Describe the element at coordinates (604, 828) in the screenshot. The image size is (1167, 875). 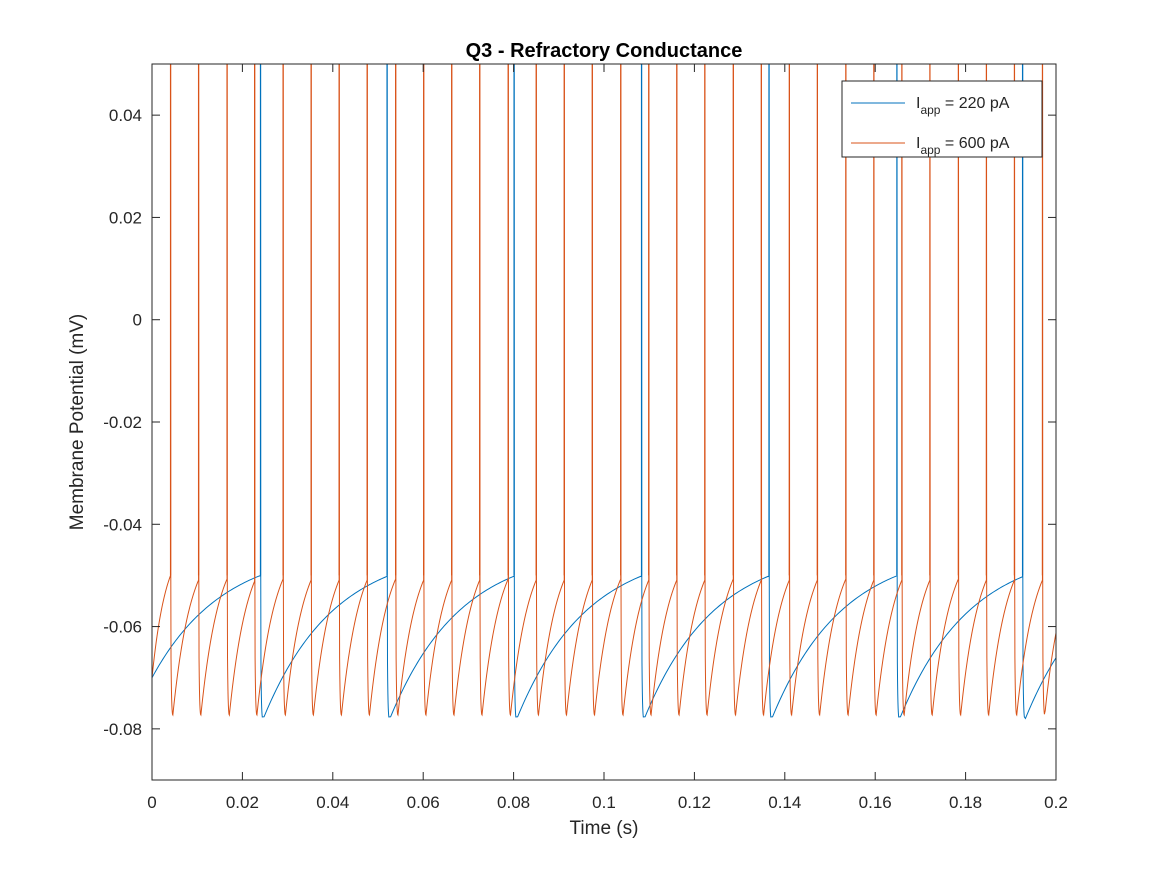
I see `x-axis-label: Time (s)` at that location.